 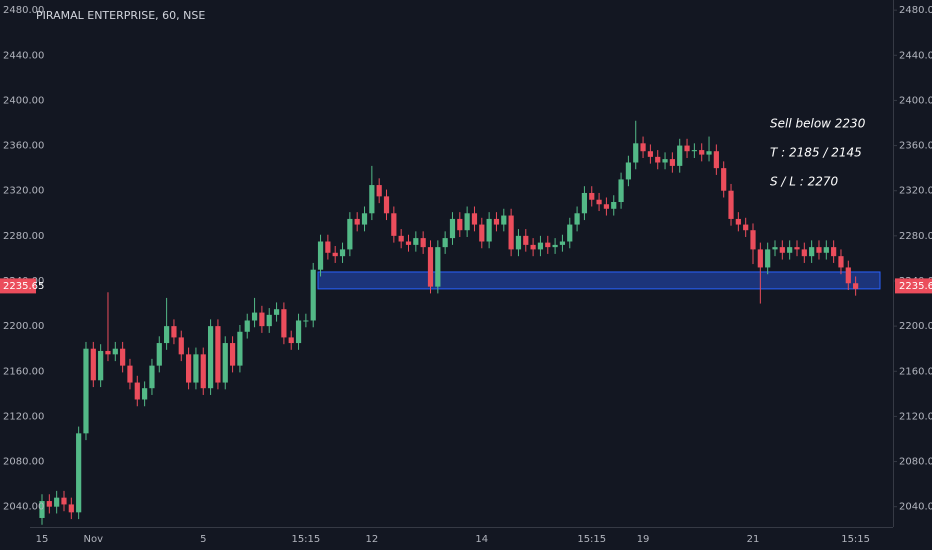 What do you see at coordinates (23, 100) in the screenshot?
I see `y-tick-label: 2400.00` at bounding box center [23, 100].